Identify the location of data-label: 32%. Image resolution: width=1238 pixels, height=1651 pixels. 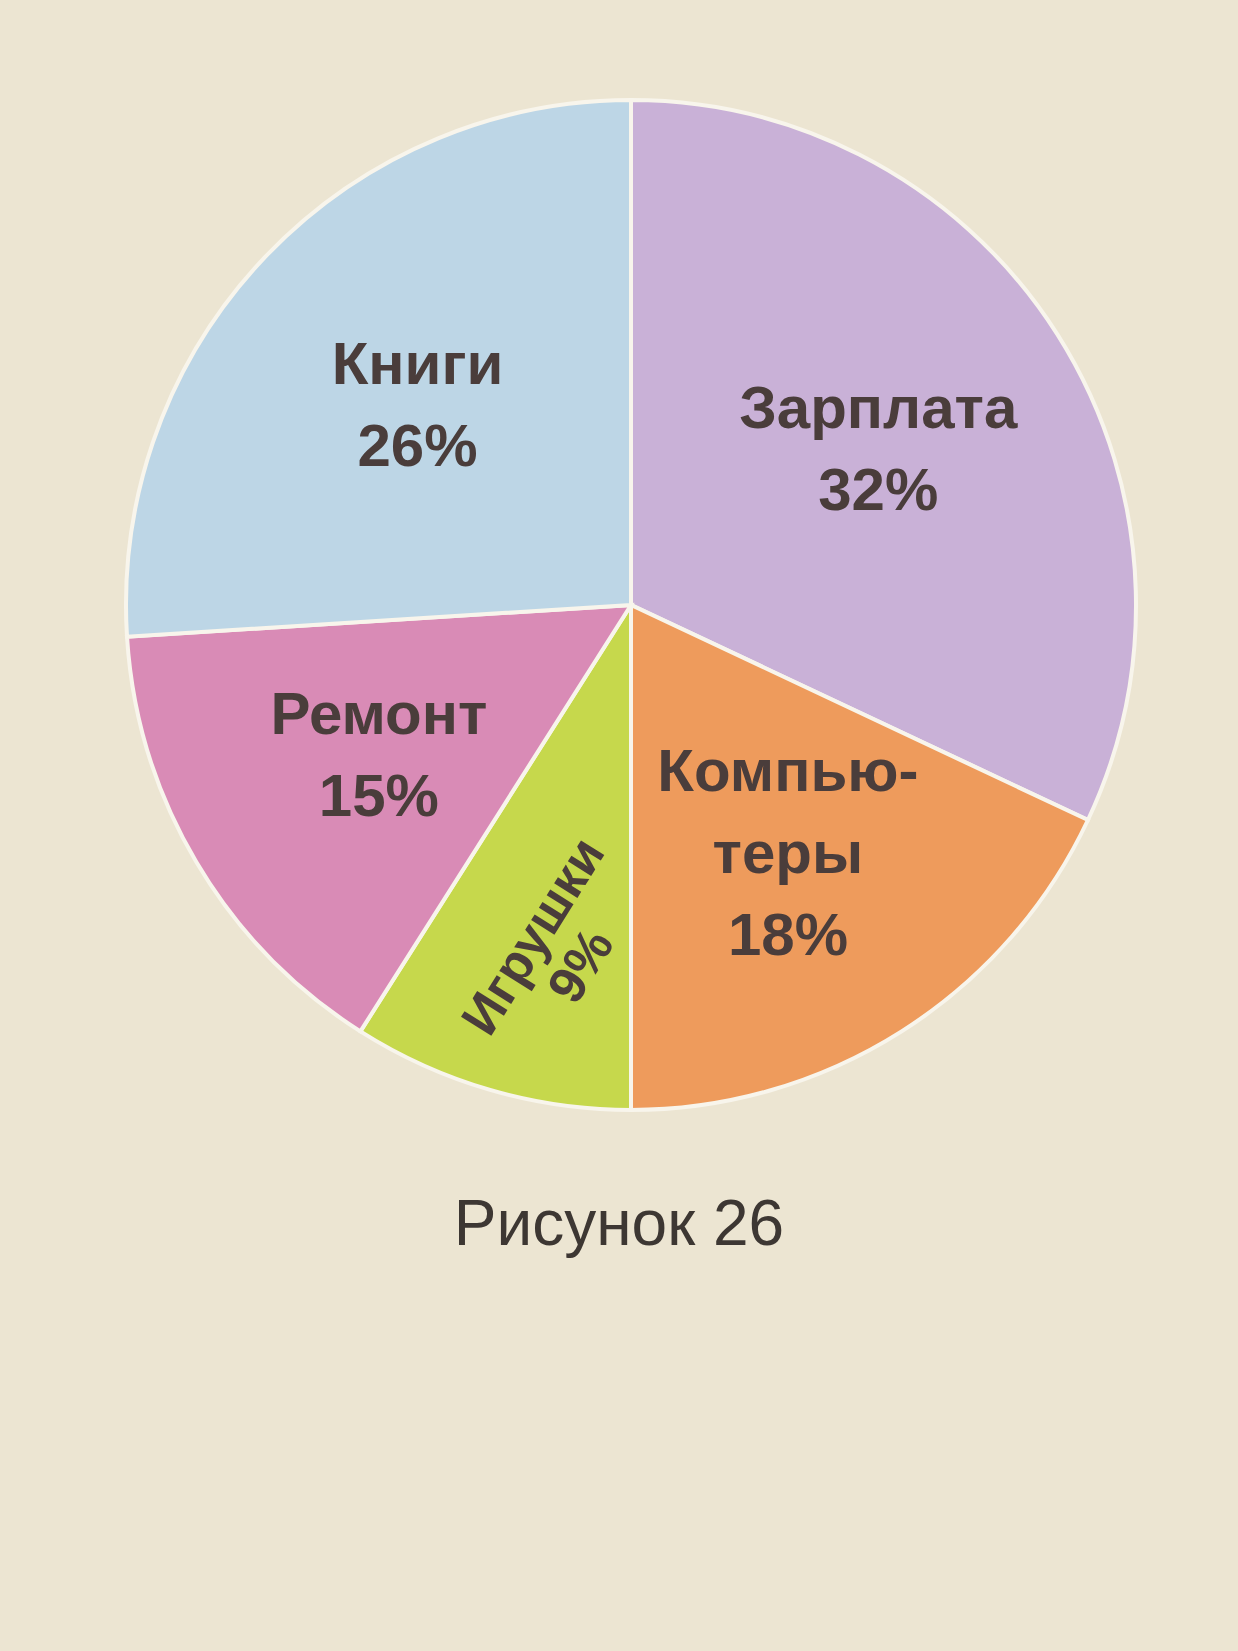
(878, 489).